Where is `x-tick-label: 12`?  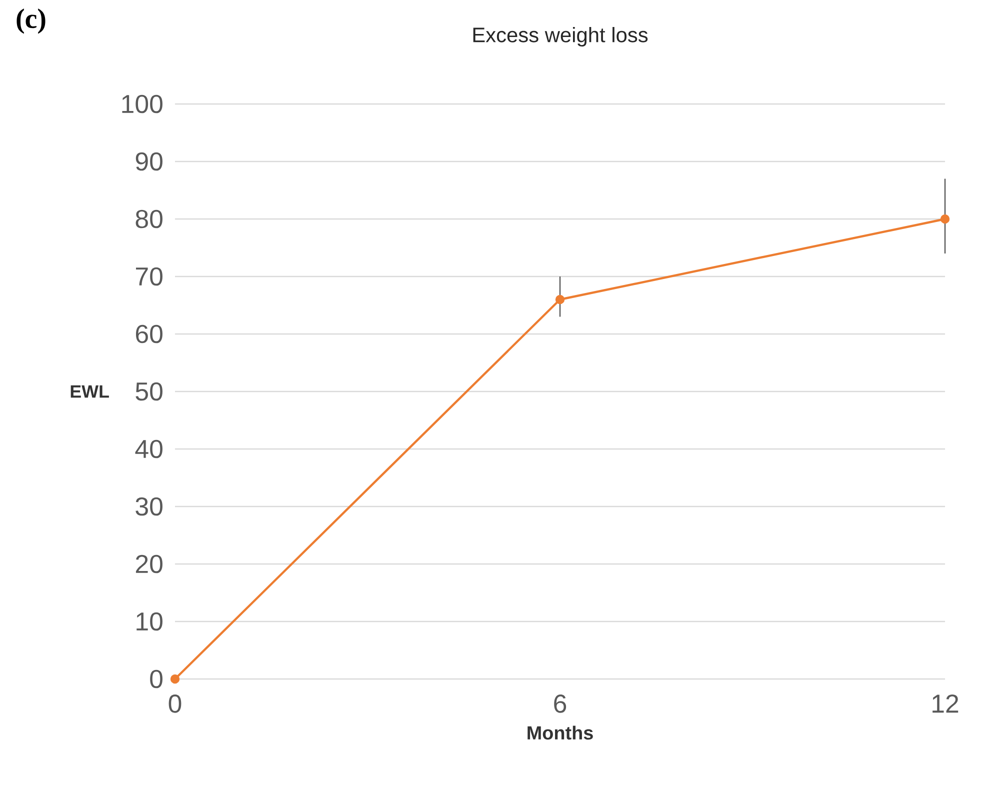 x-tick-label: 12 is located at coordinates (945, 703).